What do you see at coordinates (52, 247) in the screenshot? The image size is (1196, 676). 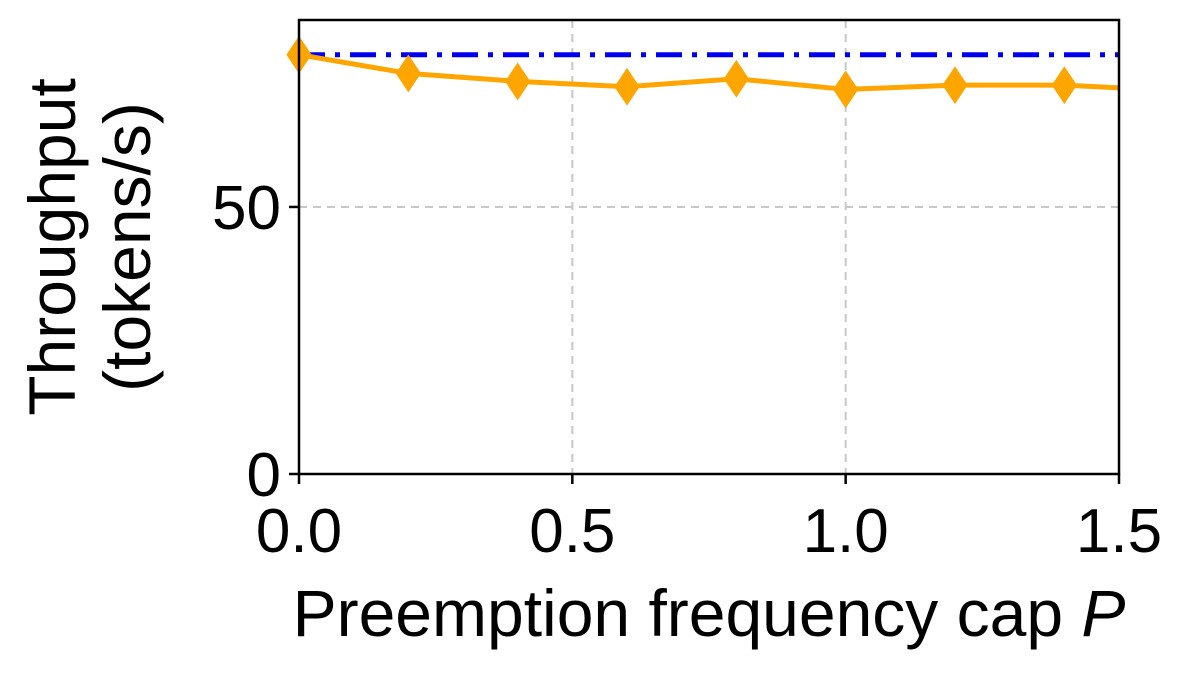 I see `y-axis-label-line-1: Throughput` at bounding box center [52, 247].